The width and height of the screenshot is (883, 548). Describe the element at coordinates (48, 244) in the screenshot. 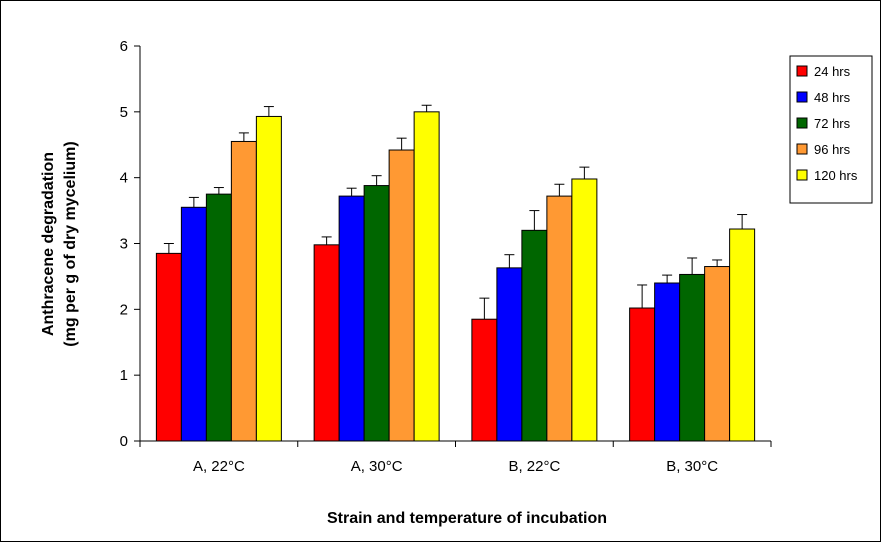

I see `y-axis-title-line1: Anthracene degradation` at that location.